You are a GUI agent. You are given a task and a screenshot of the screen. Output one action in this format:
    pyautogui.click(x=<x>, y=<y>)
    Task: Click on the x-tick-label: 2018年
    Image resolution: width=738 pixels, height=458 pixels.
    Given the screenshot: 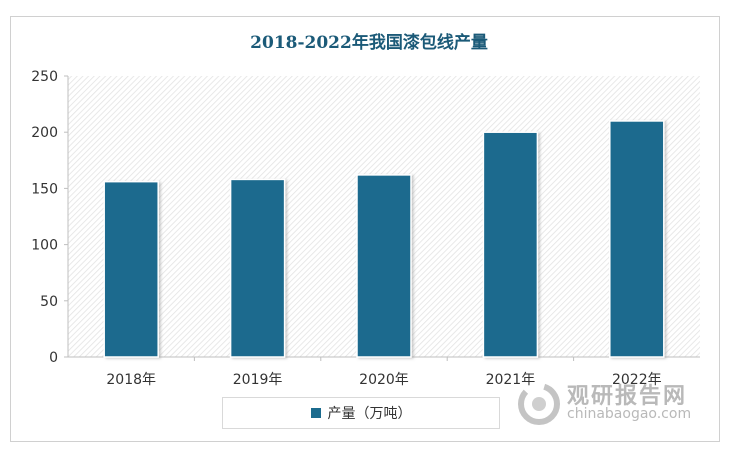 What is the action you would take?
    pyautogui.click(x=131, y=380)
    